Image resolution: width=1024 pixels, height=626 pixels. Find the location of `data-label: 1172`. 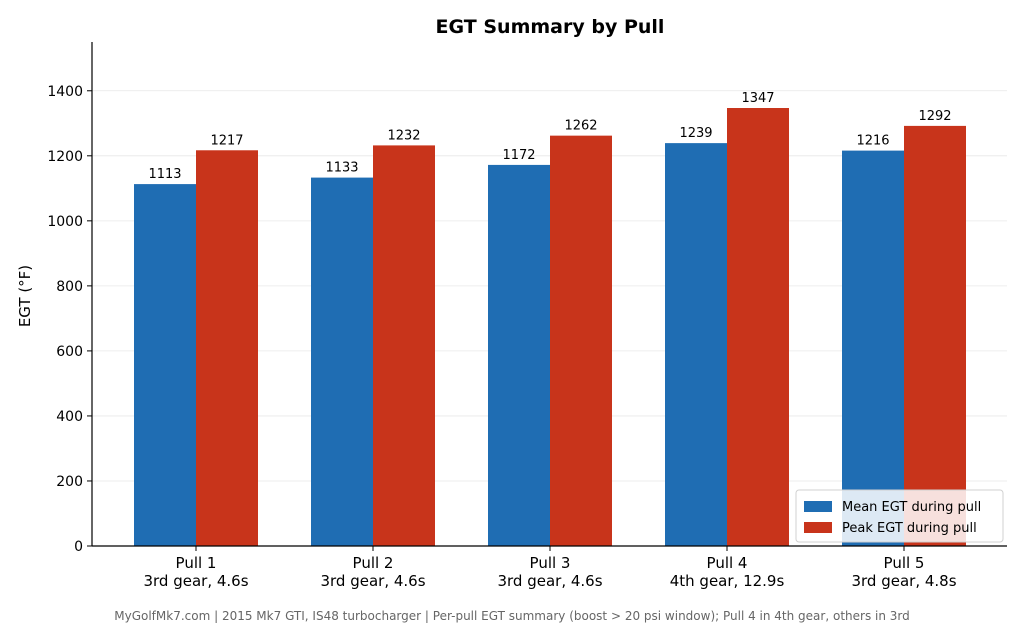

data-label: 1172 is located at coordinates (518, 155).